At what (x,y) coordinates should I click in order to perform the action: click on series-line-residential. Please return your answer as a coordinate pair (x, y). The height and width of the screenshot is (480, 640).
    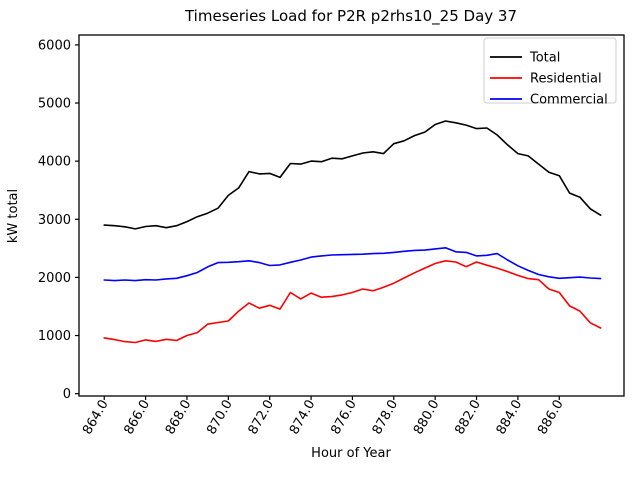
    Looking at the image, I should click on (352, 301).